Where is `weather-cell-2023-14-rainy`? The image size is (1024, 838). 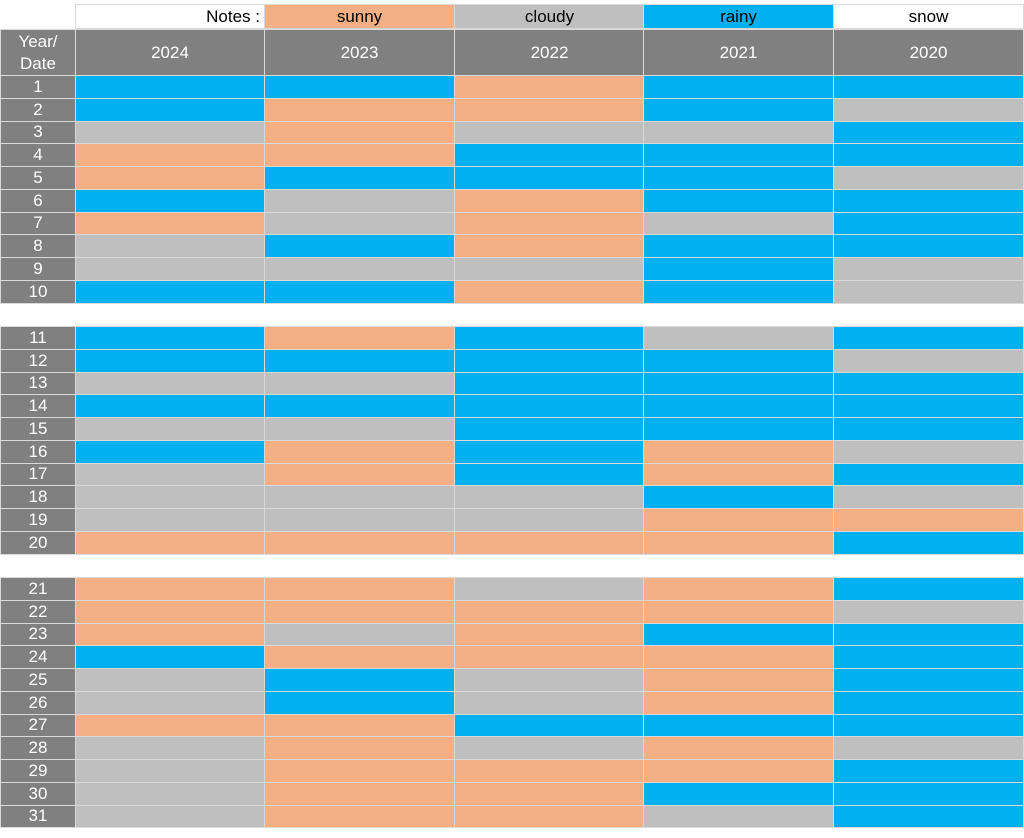
weather-cell-2023-14-rainy is located at coordinates (359, 406).